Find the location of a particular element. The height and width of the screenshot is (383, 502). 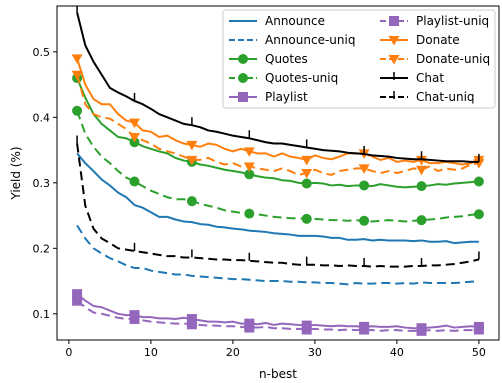

legend-item-donate: Donate is located at coordinates (420, 40).